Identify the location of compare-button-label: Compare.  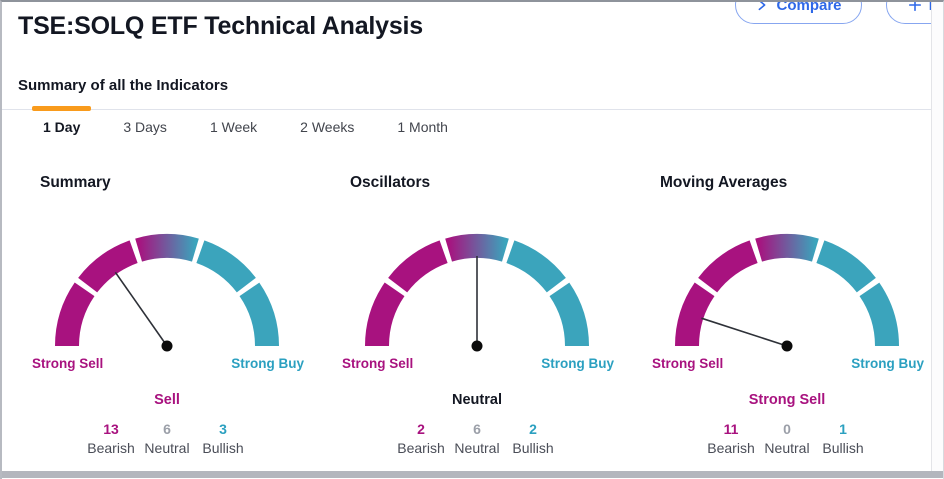
(809, 7).